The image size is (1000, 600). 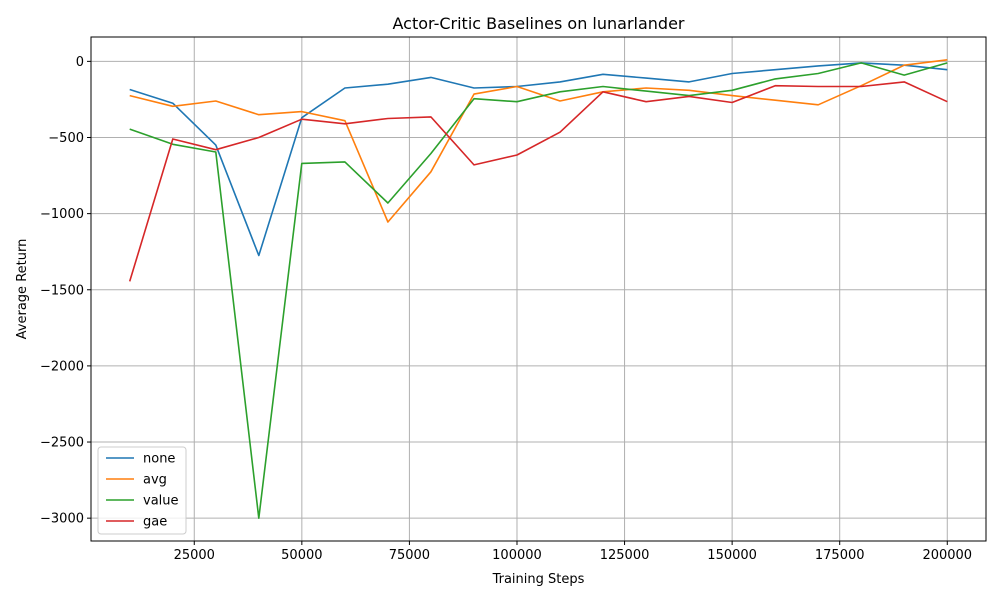 What do you see at coordinates (62, 290) in the screenshot?
I see `y-tick-label: −1500` at bounding box center [62, 290].